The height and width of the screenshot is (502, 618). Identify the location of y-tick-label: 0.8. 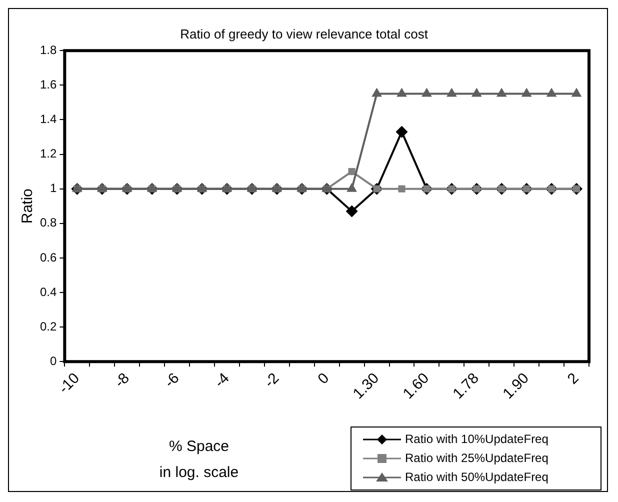
(48, 223).